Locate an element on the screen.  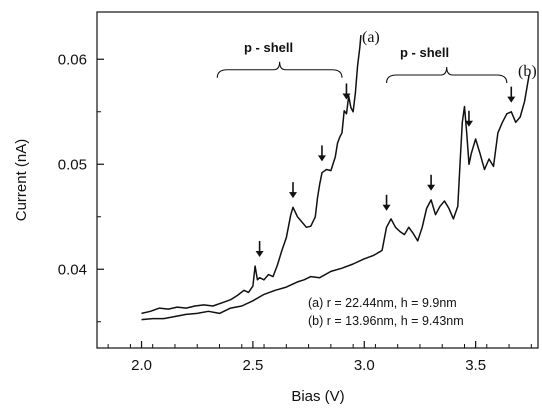
legend-line-b: (b) r = 13.96nm, h = 9.43nm is located at coordinates (386, 321).